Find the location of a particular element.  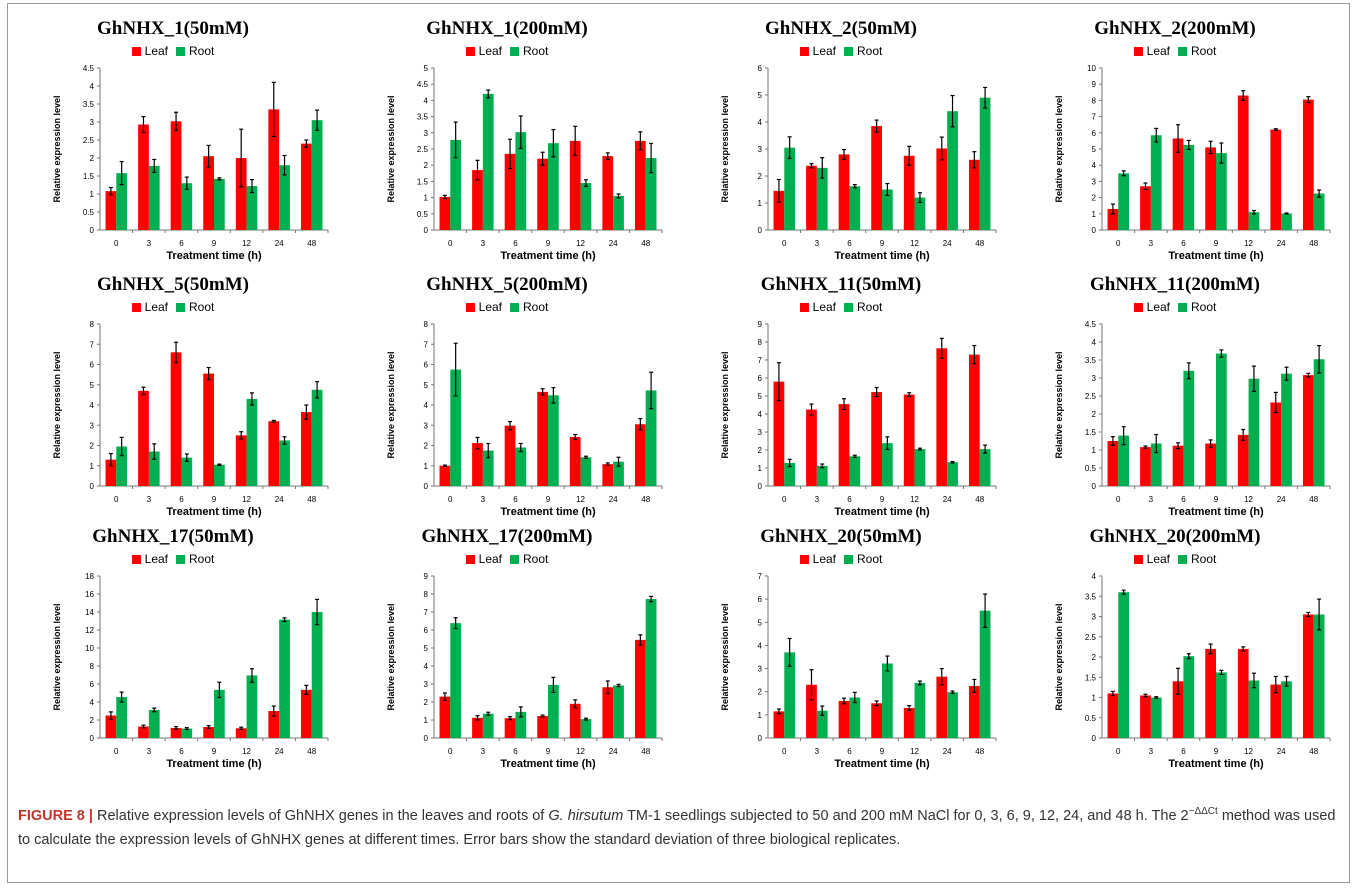

y-tick-label: 2.5 is located at coordinates (1091, 396).